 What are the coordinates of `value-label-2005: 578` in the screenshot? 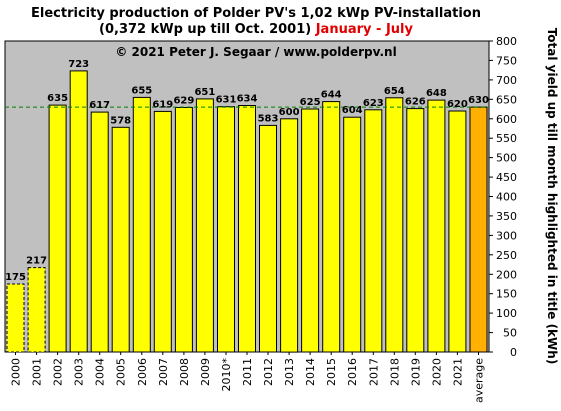 It's located at (120, 120).